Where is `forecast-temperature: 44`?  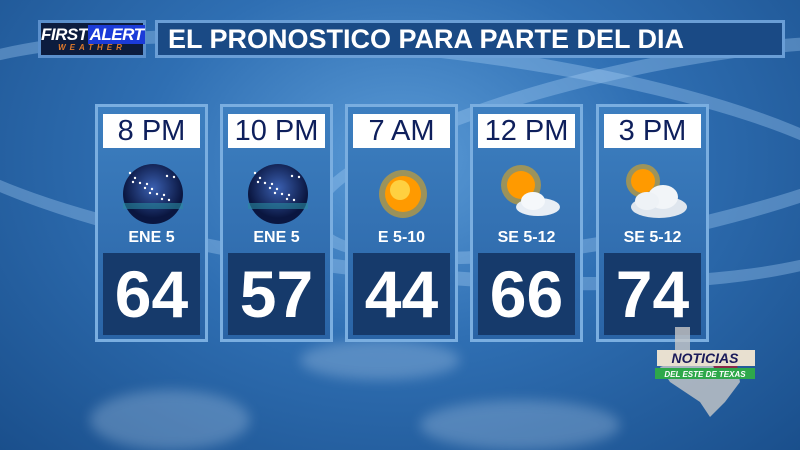
forecast-temperature: 44 is located at coordinates (401, 294).